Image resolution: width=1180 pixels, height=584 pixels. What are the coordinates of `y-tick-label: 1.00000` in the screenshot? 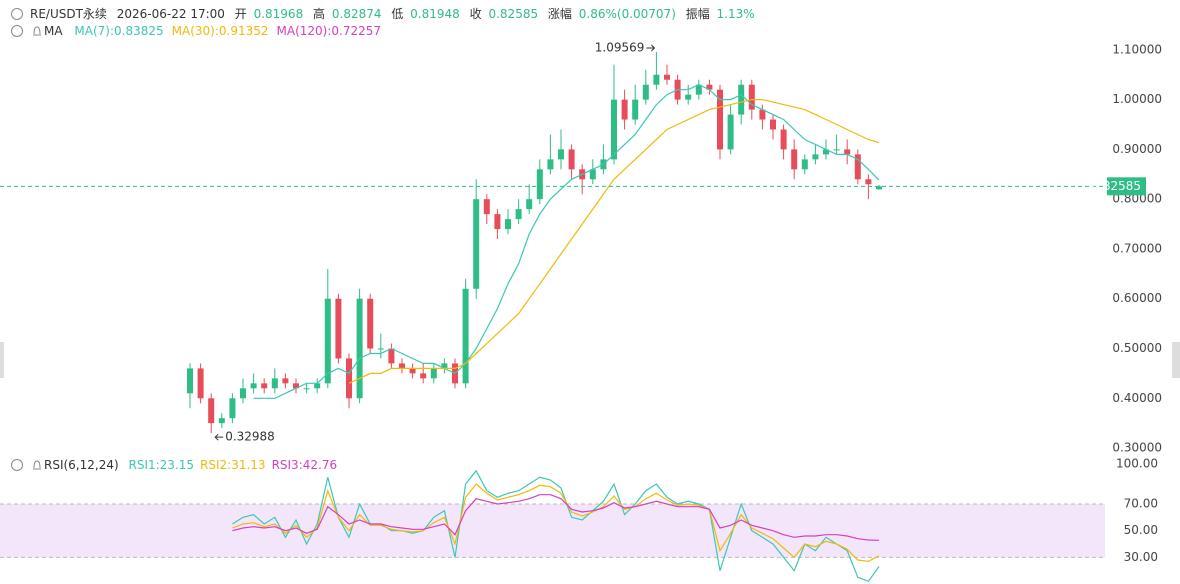 It's located at (1137, 99).